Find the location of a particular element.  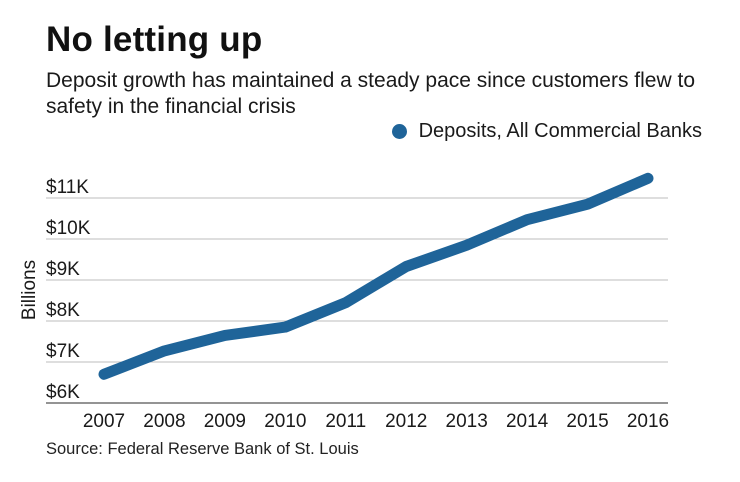

x-tick-label: 2015 is located at coordinates (587, 421).